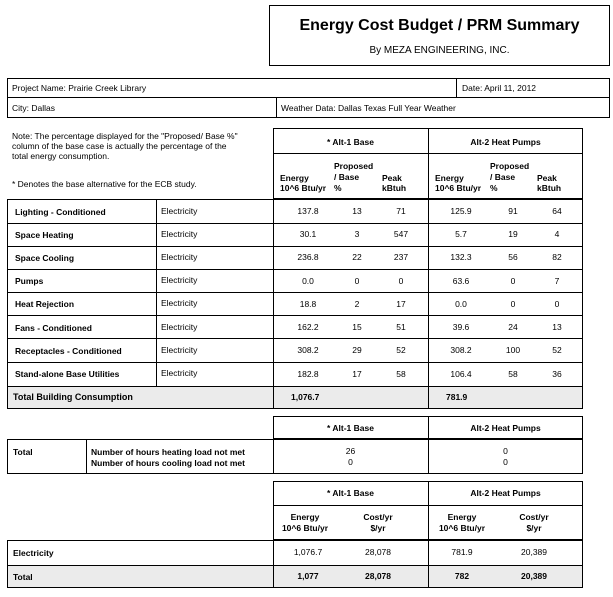 The width and height of the screenshot is (613, 597). I want to click on cost-total-alt1-energy: 1,077, so click(308, 576).